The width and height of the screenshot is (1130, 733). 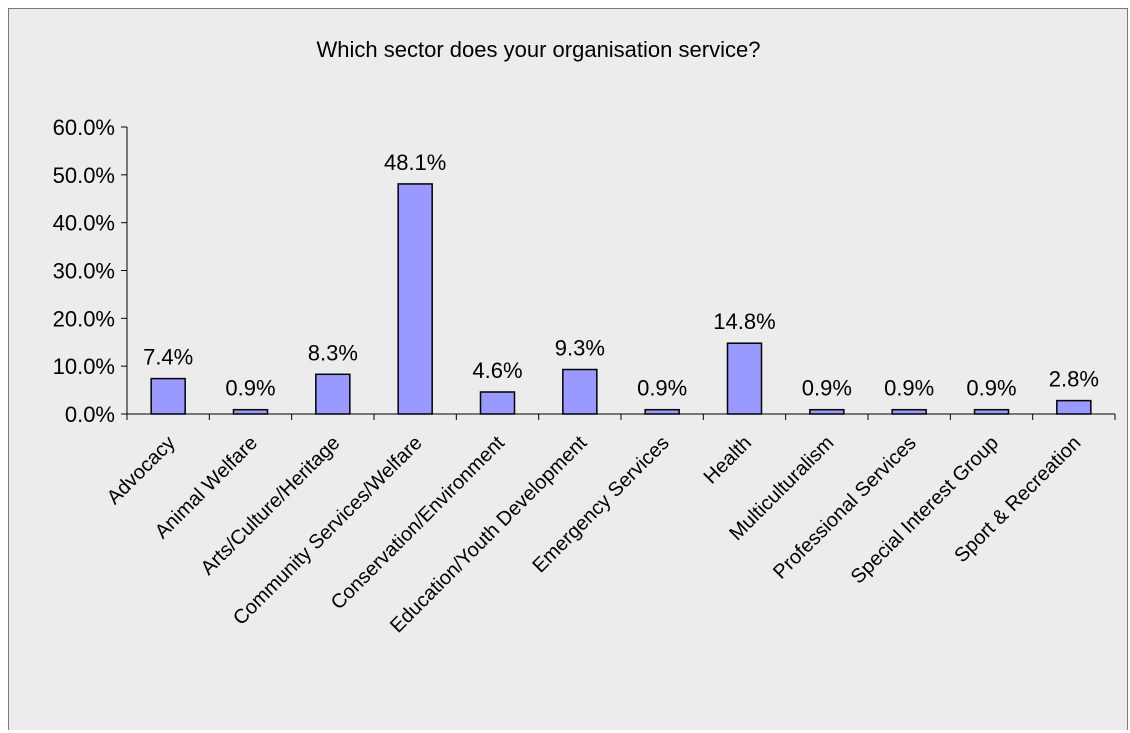 What do you see at coordinates (84, 271) in the screenshot?
I see `y-tick-label: 30.0%` at bounding box center [84, 271].